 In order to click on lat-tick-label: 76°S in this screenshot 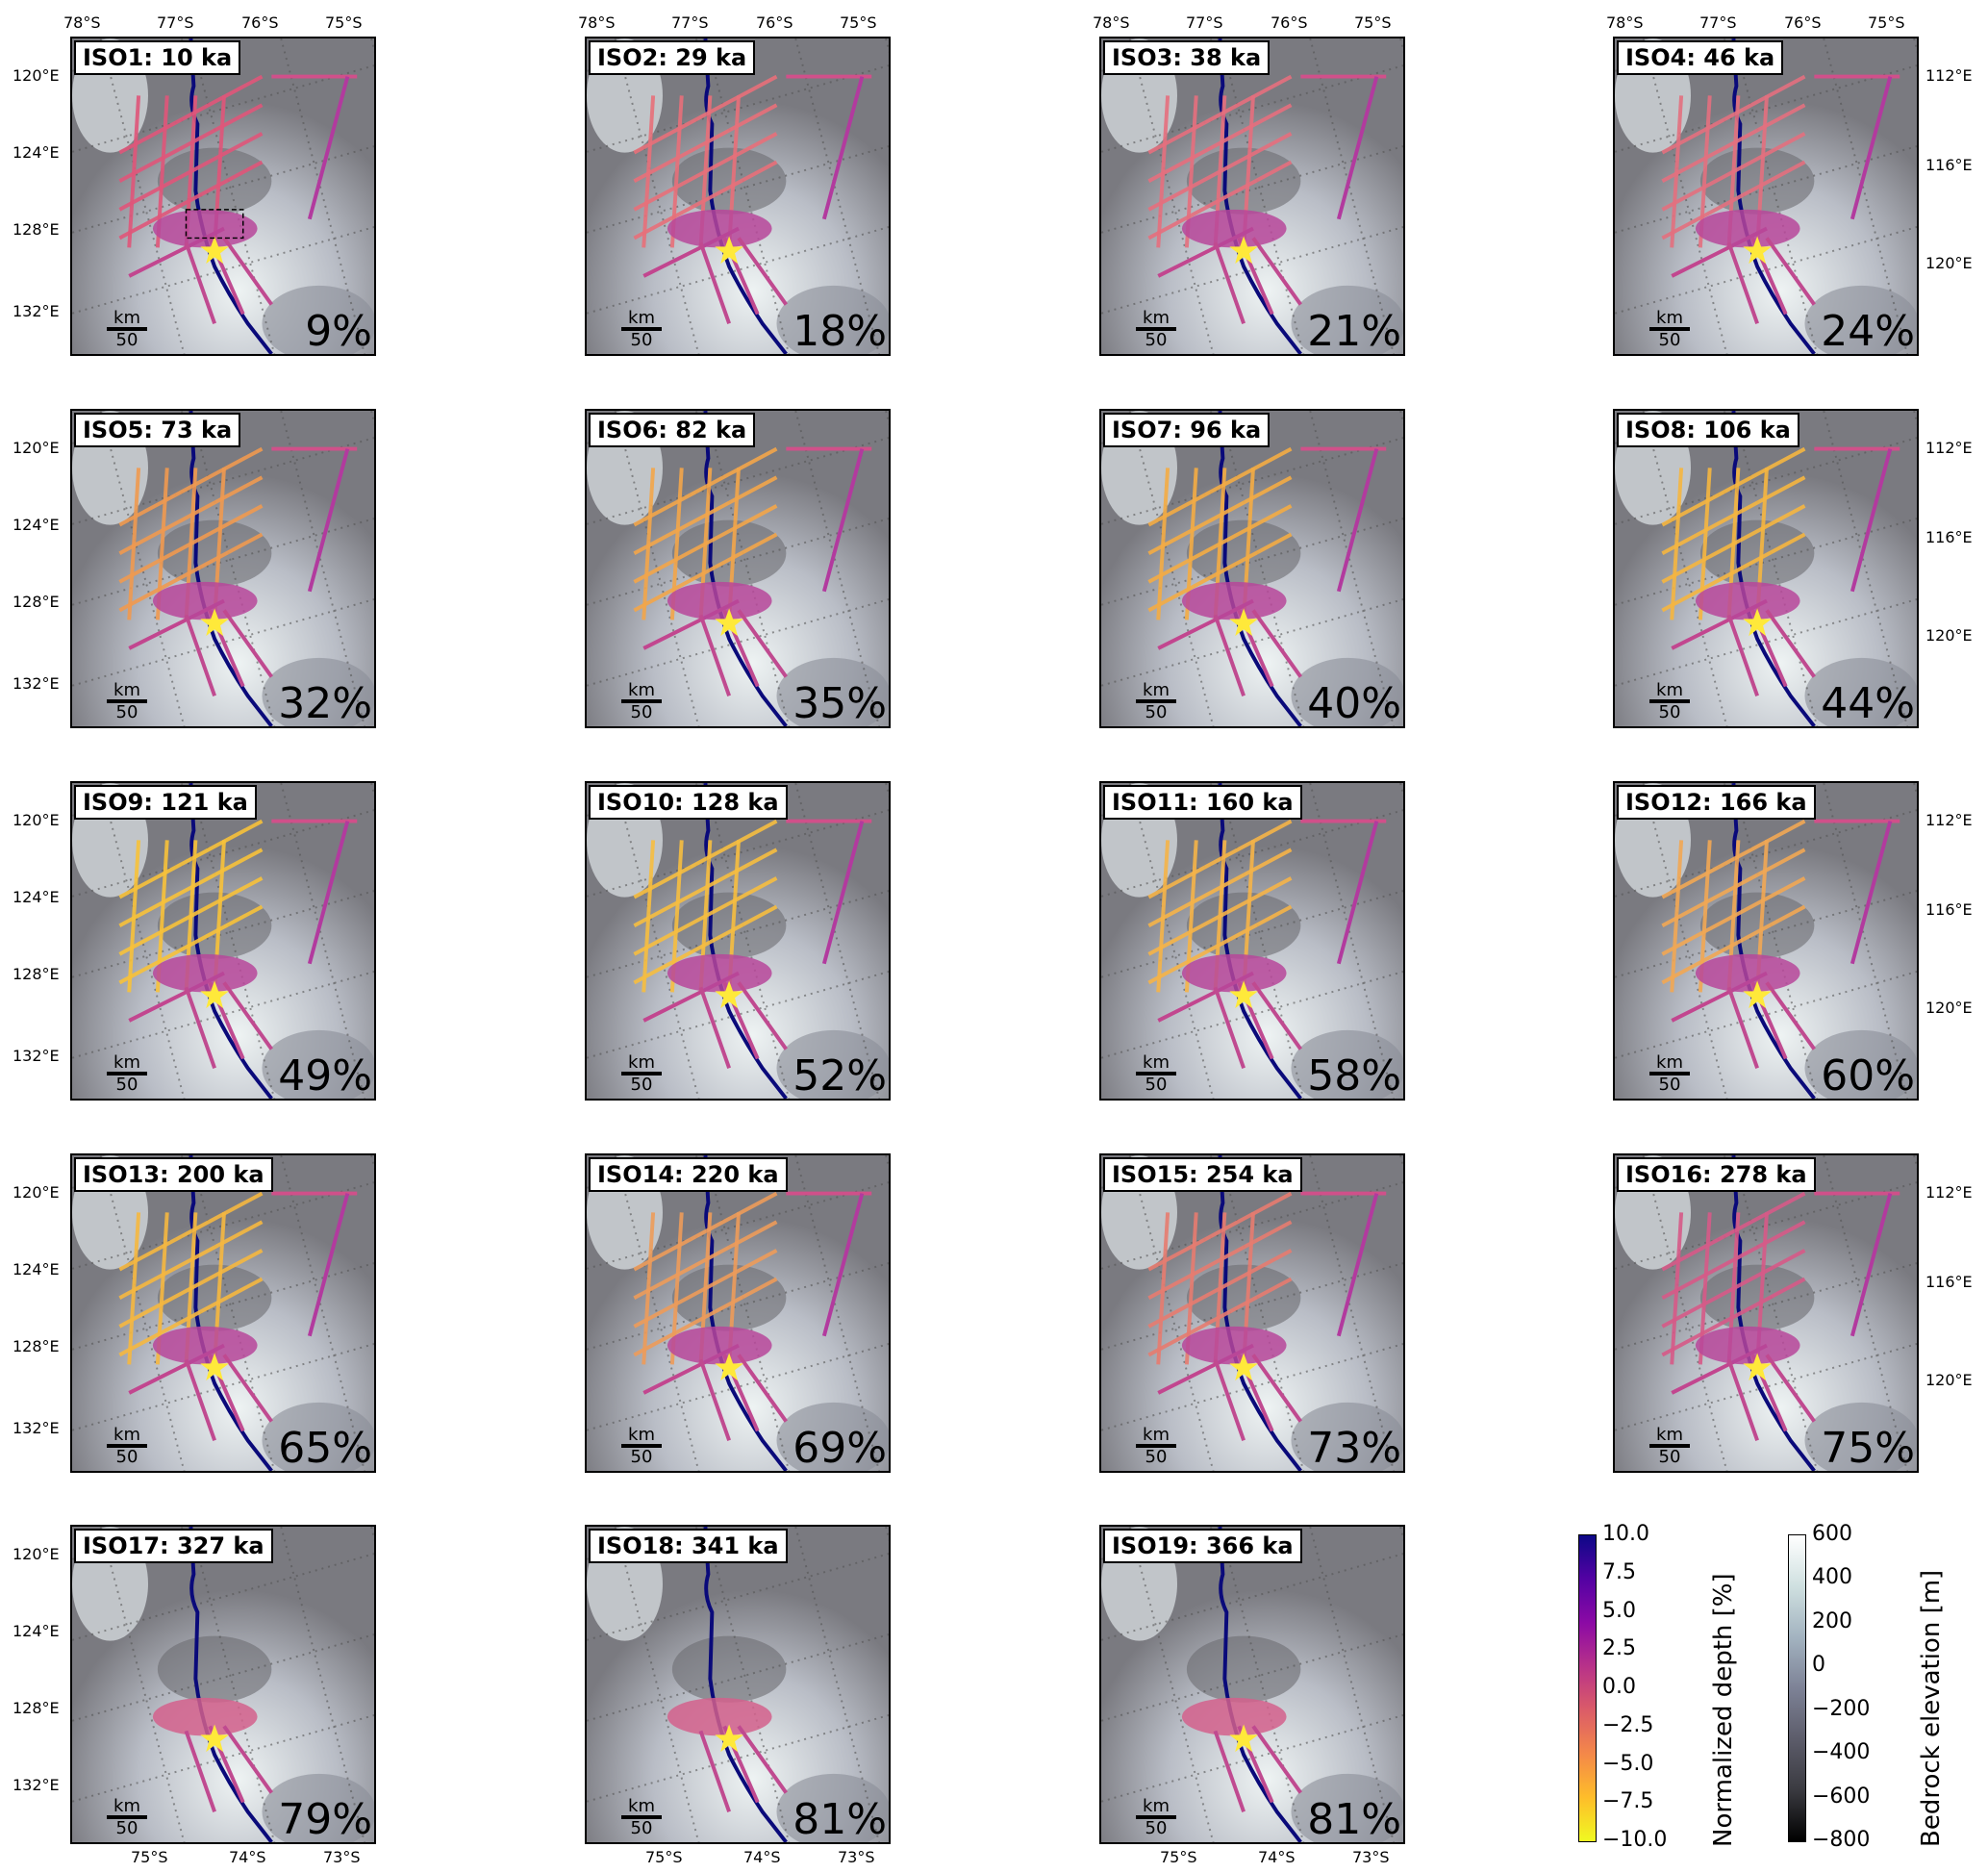, I will do `click(1803, 22)`.